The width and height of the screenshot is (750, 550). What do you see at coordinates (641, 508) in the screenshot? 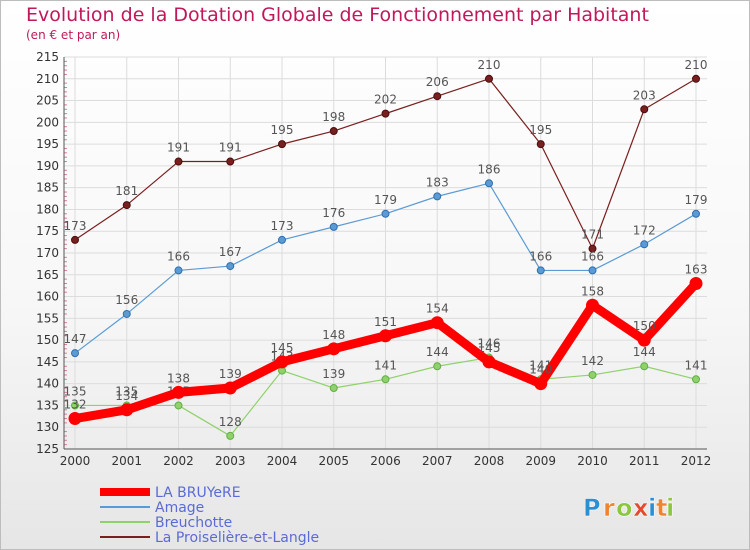
I see `logo-letter: x` at bounding box center [641, 508].